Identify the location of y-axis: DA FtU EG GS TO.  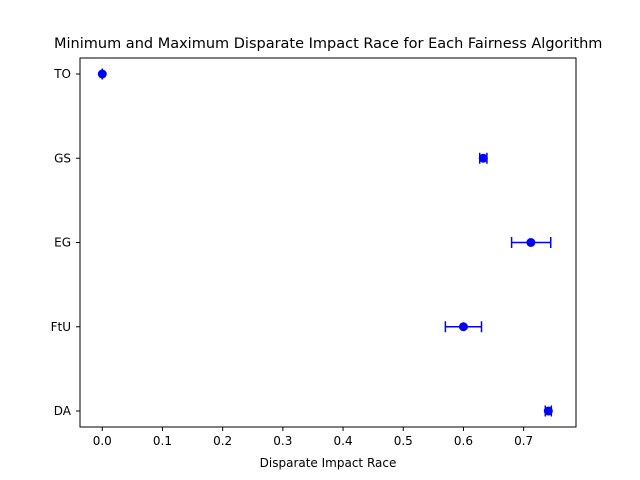
(65, 242).